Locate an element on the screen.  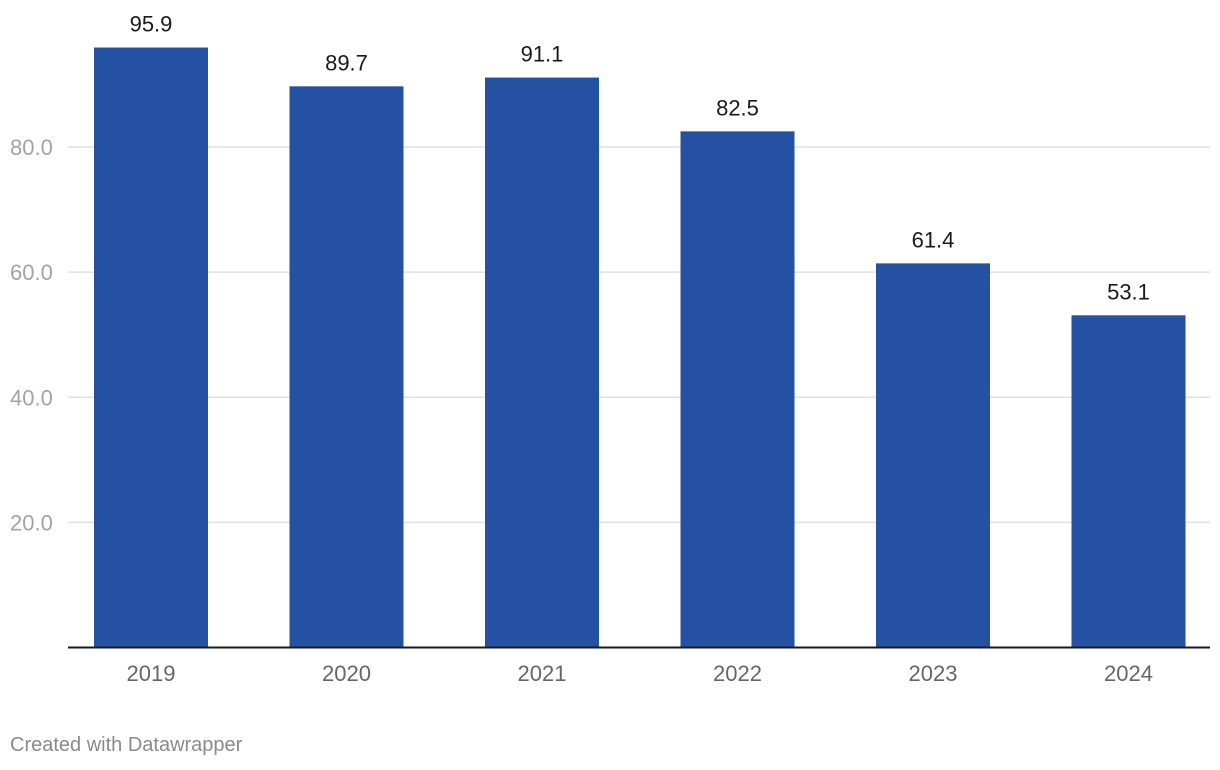
y-tick-label: 60.0 is located at coordinates (31, 272).